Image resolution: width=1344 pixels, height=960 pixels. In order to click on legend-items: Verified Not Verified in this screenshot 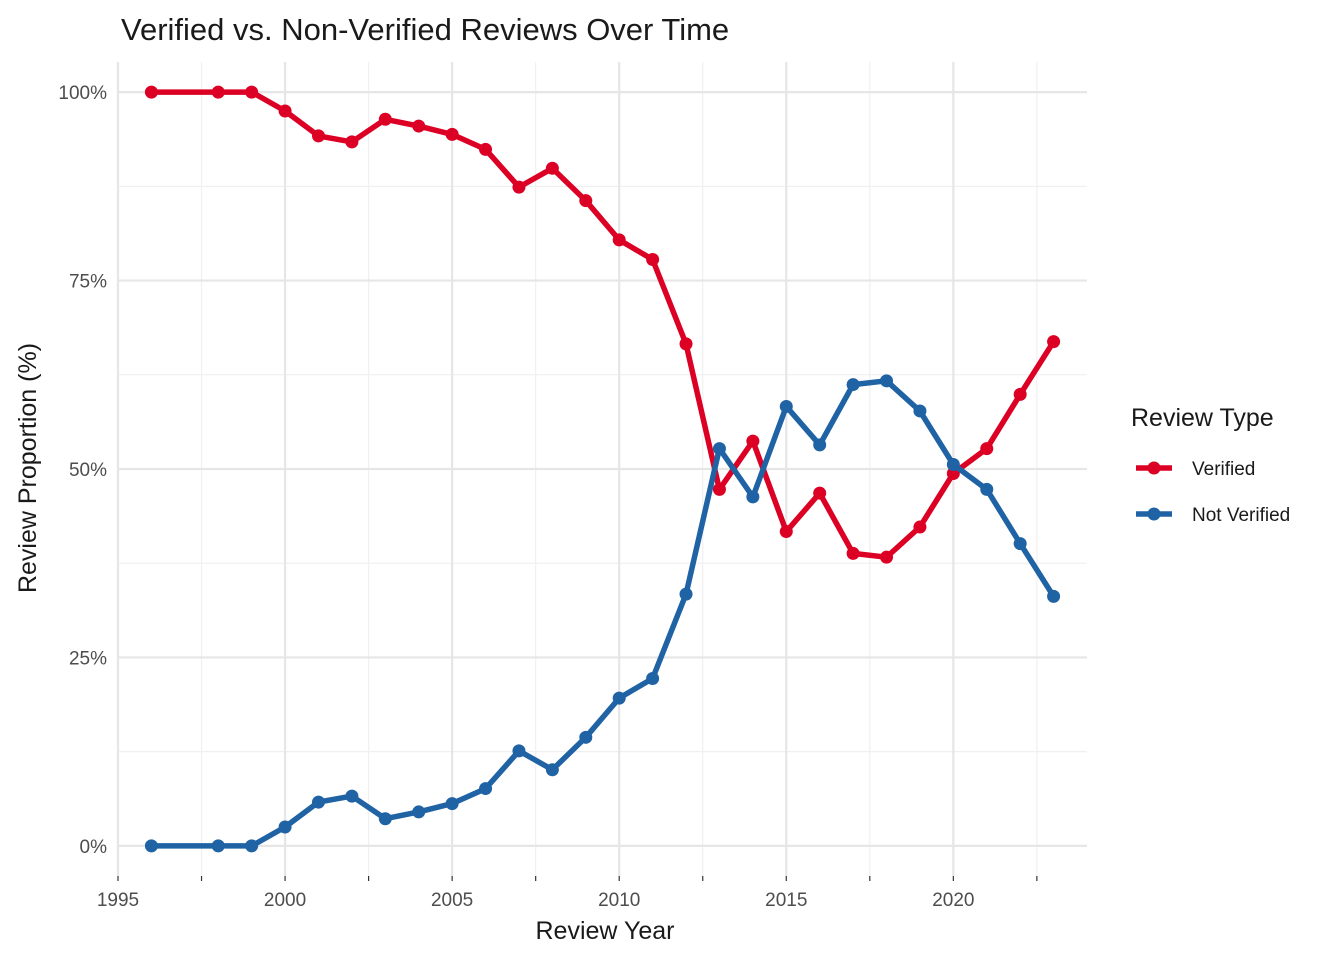, I will do `click(1213, 492)`.